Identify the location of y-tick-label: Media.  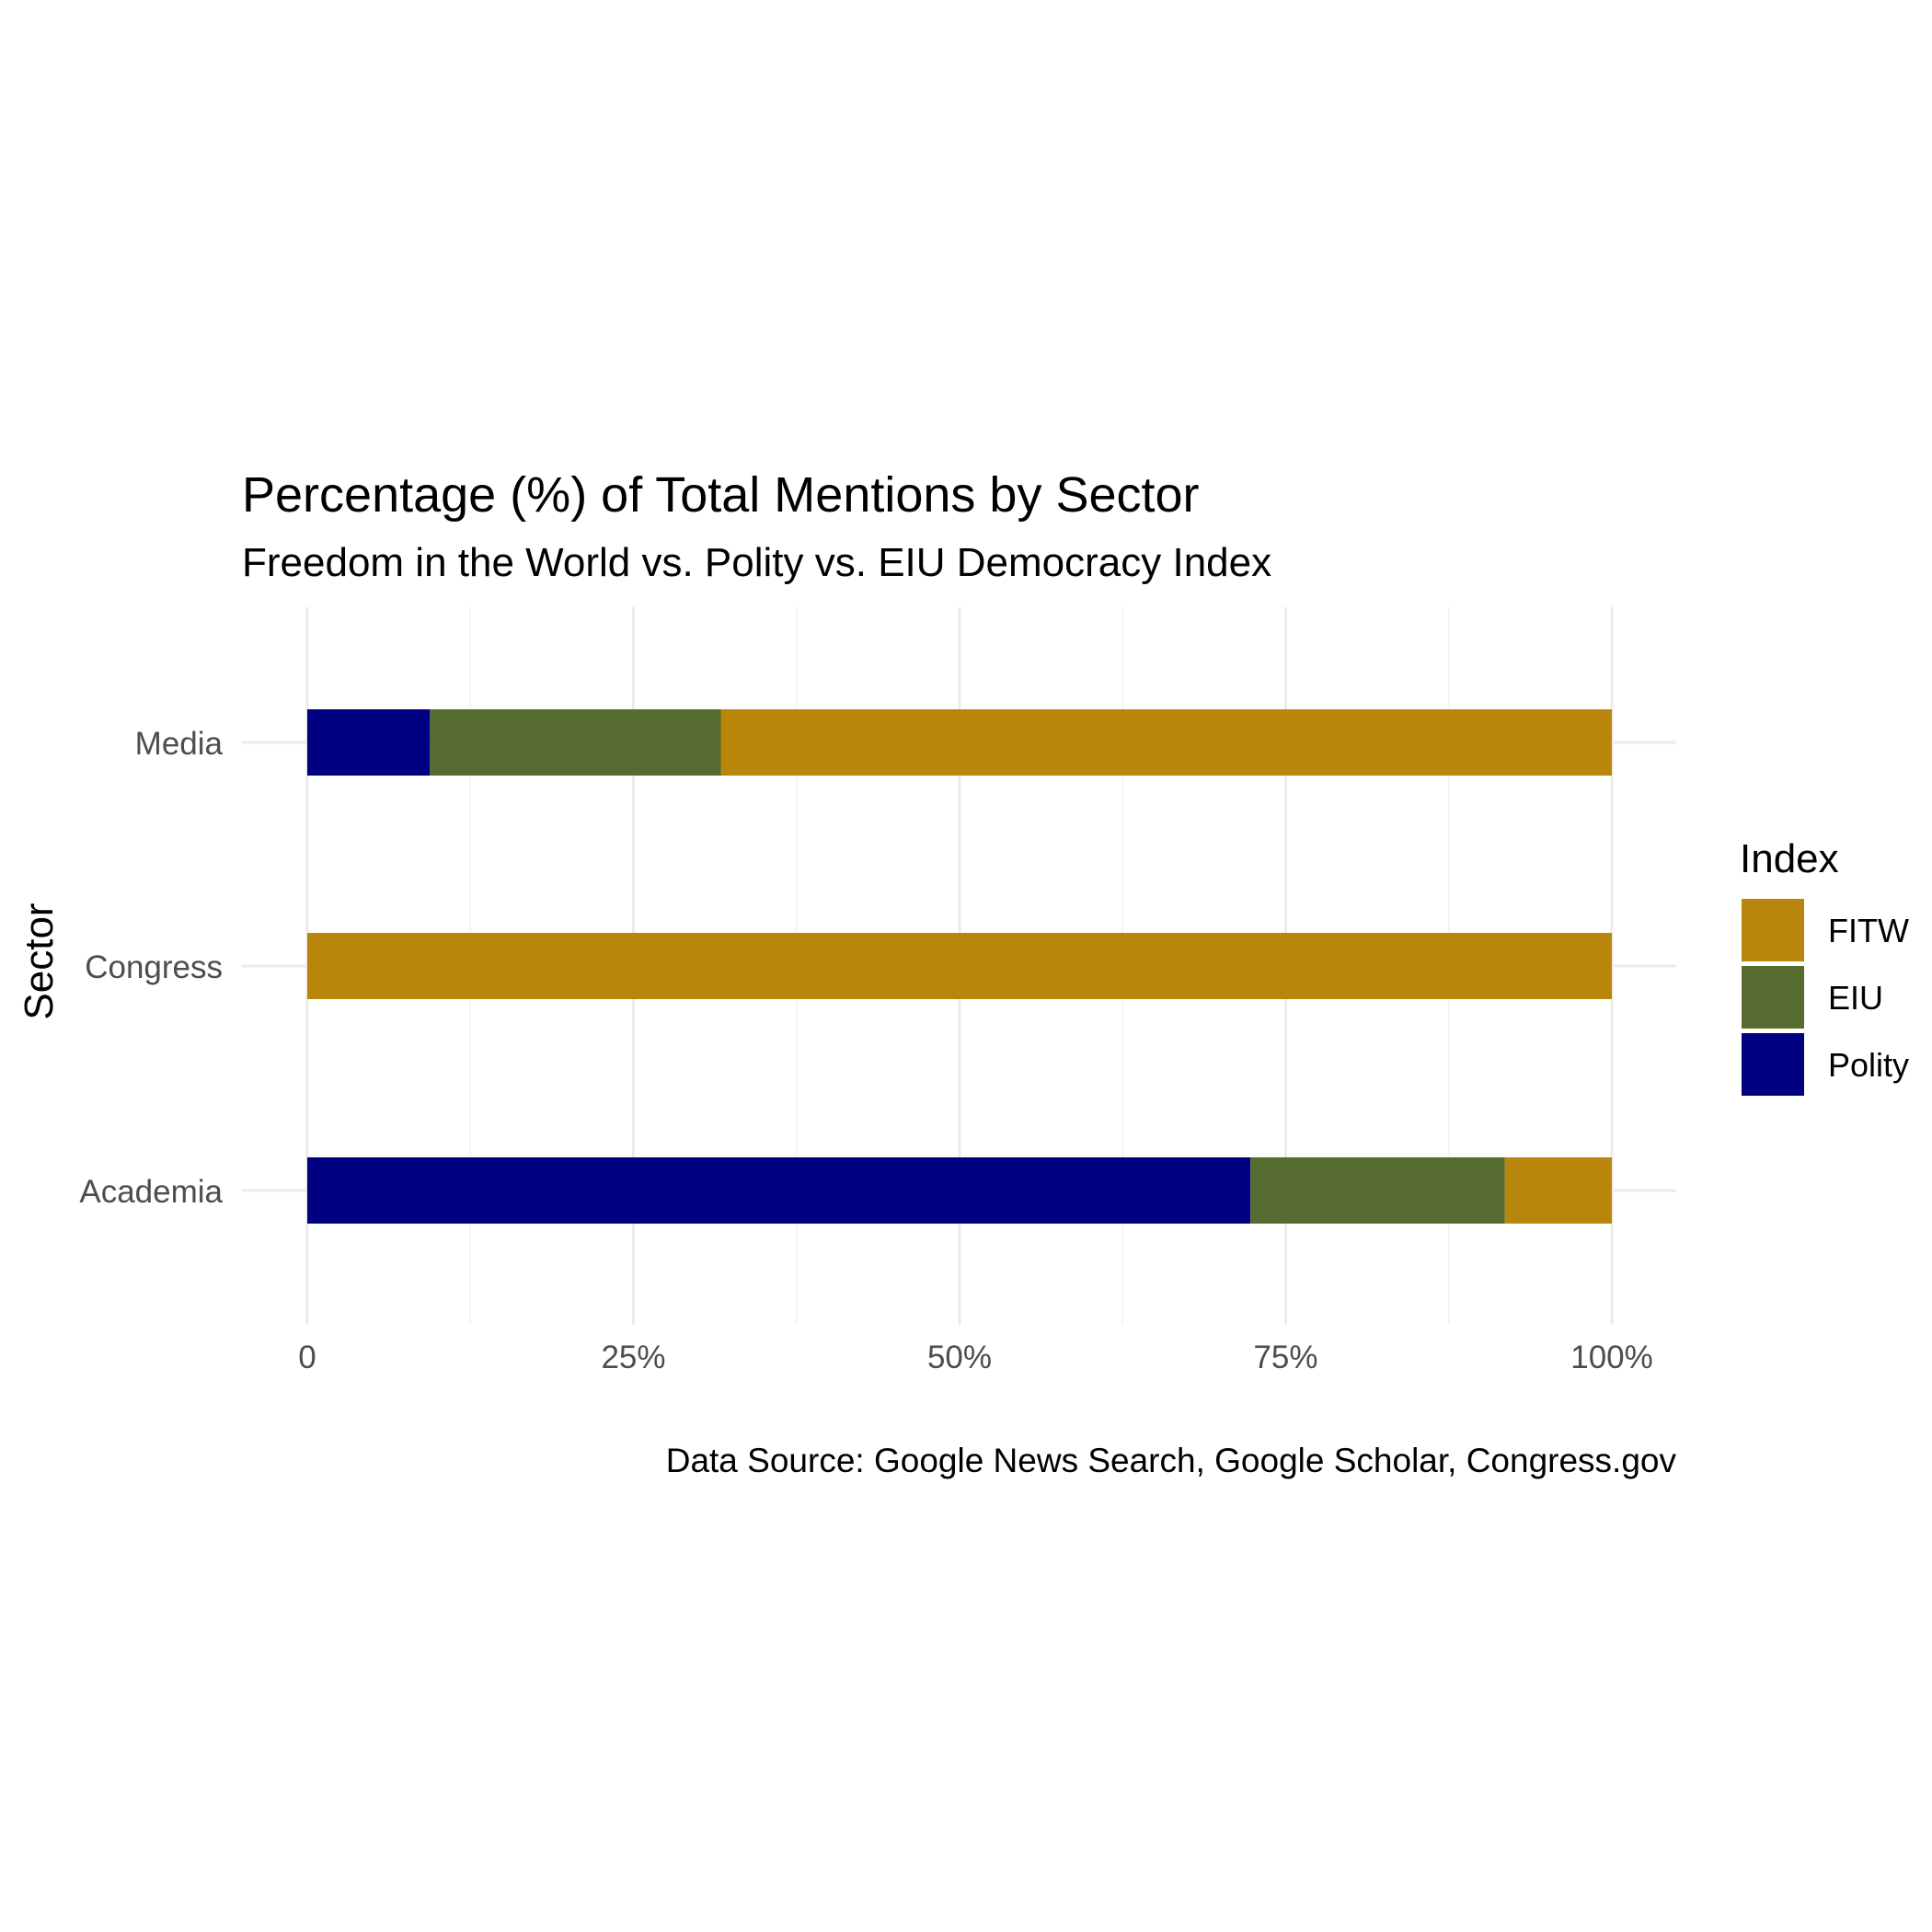
(179, 744).